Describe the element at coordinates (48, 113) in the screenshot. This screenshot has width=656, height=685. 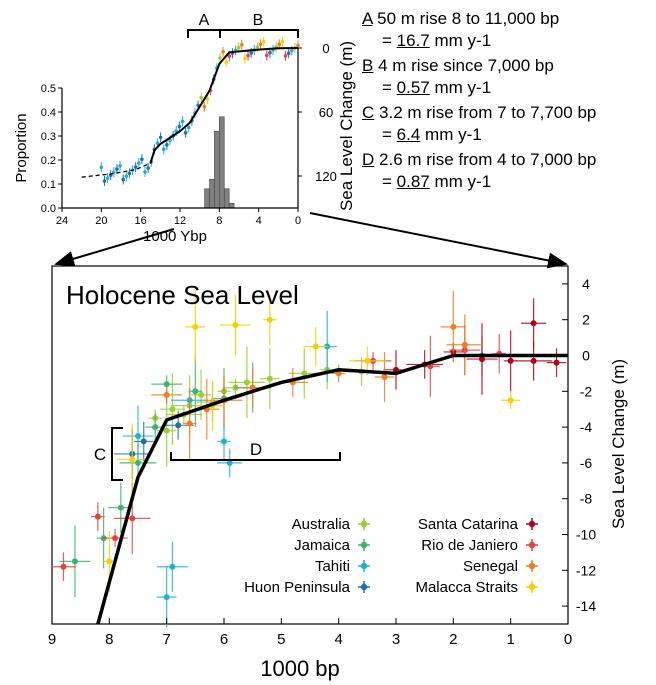
I see `inset-y-tick-label: 0.4` at that location.